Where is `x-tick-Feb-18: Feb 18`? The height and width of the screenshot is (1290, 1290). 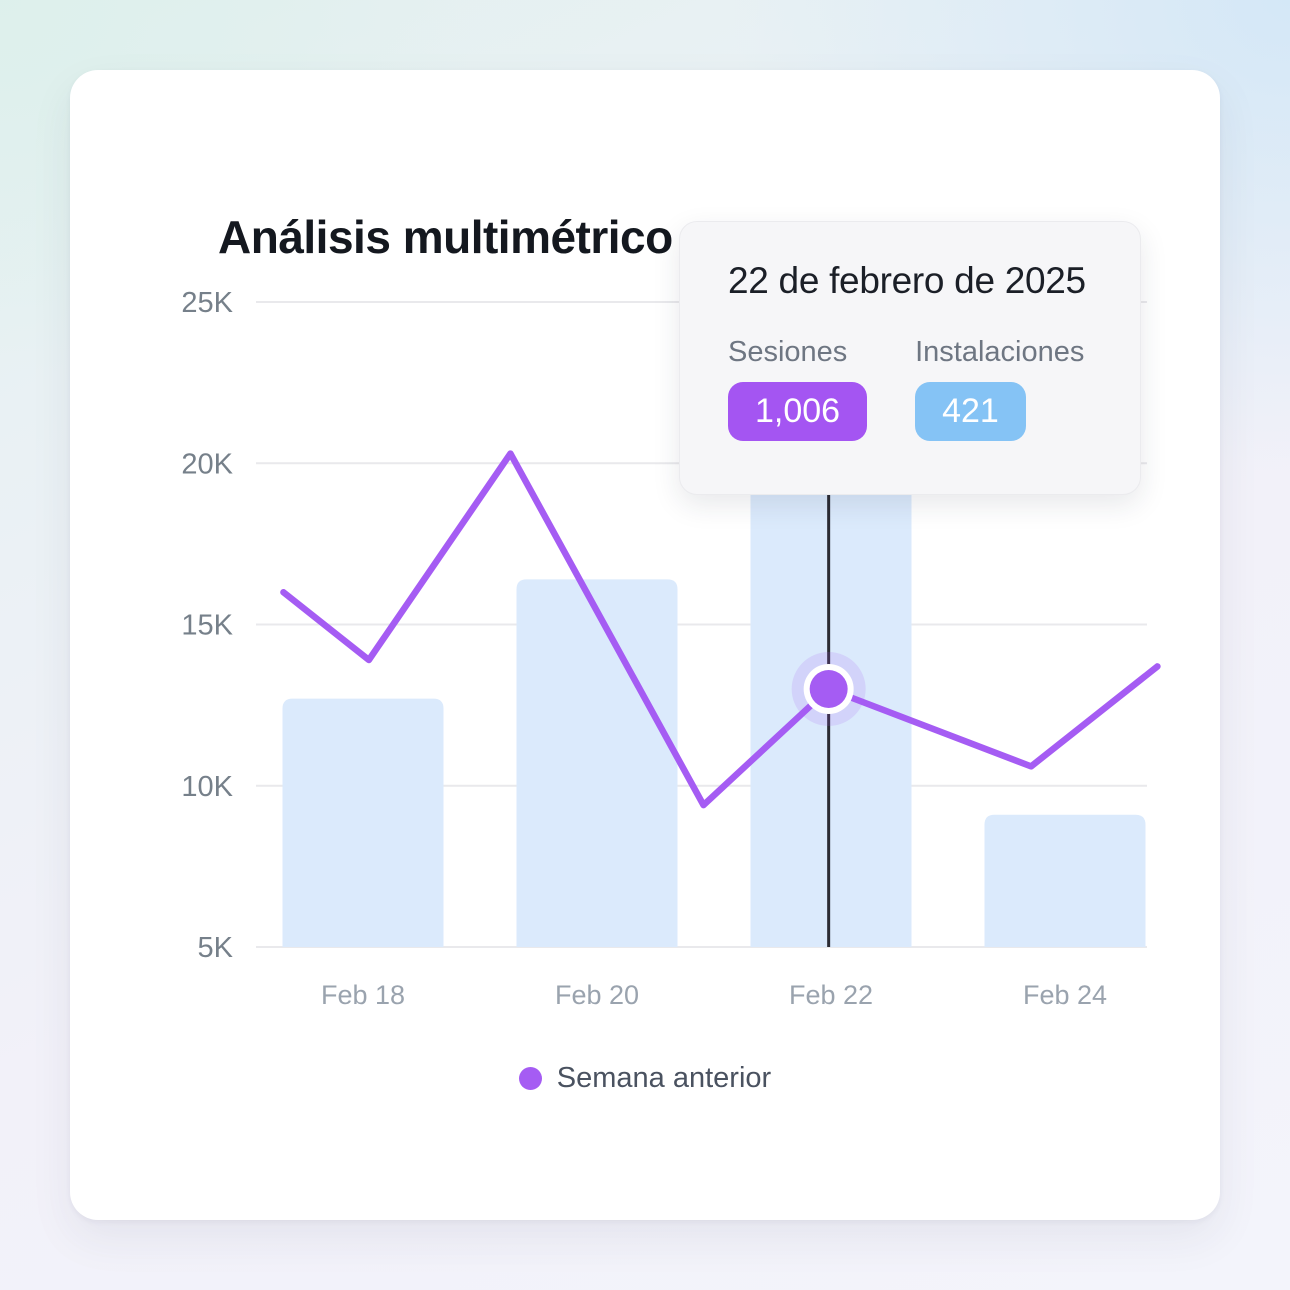
x-tick-Feb-18: Feb 18 is located at coordinates (363, 995).